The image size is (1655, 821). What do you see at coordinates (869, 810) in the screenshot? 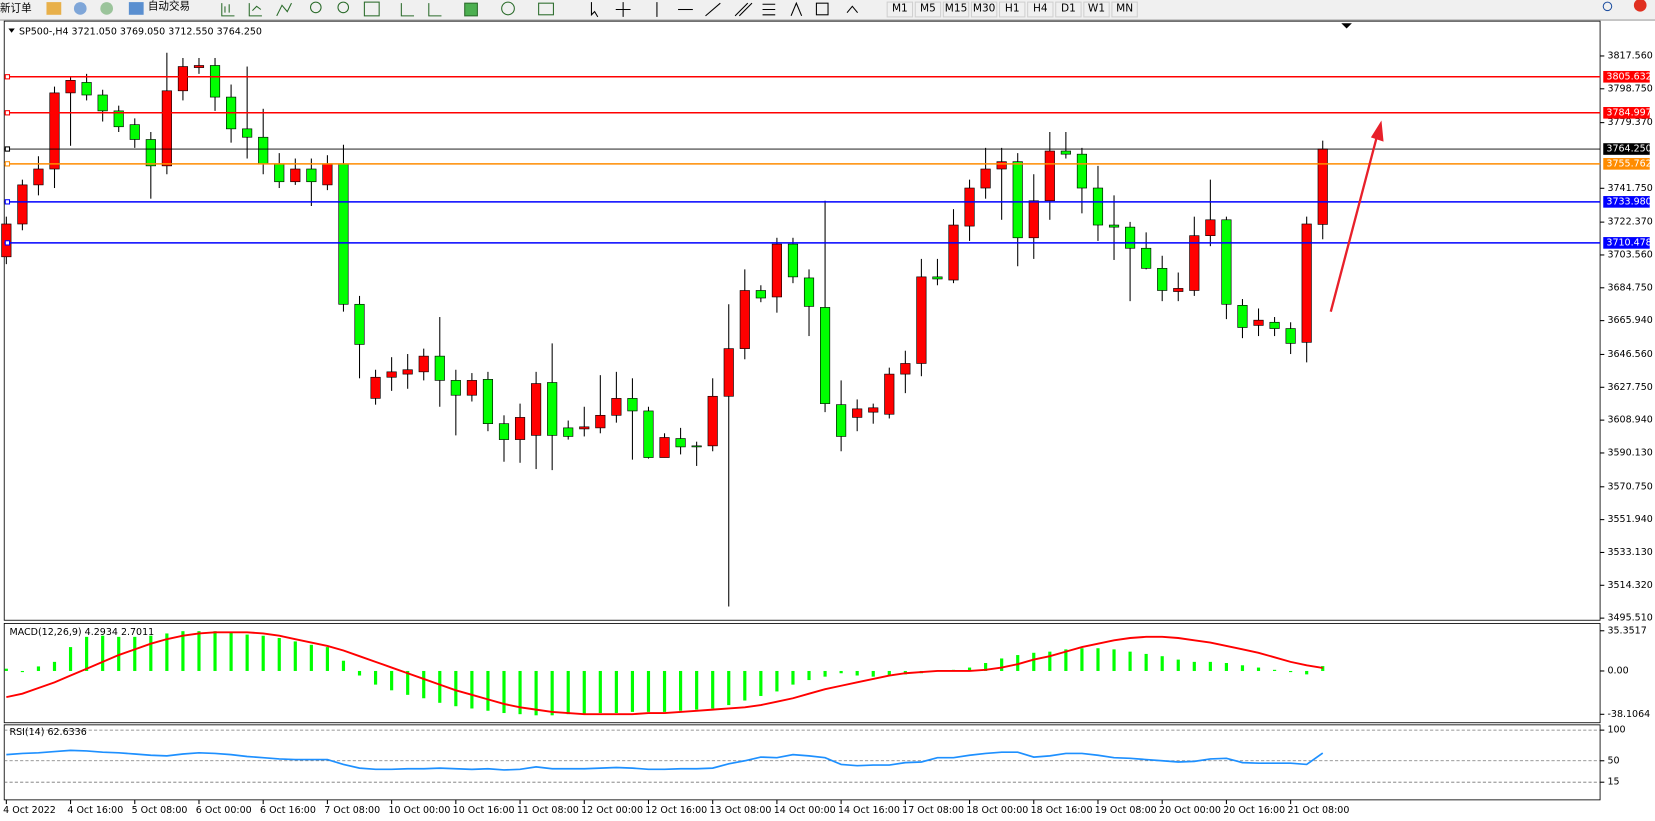
I see `x-tick-label: 14 Oct 16:00` at bounding box center [869, 810].